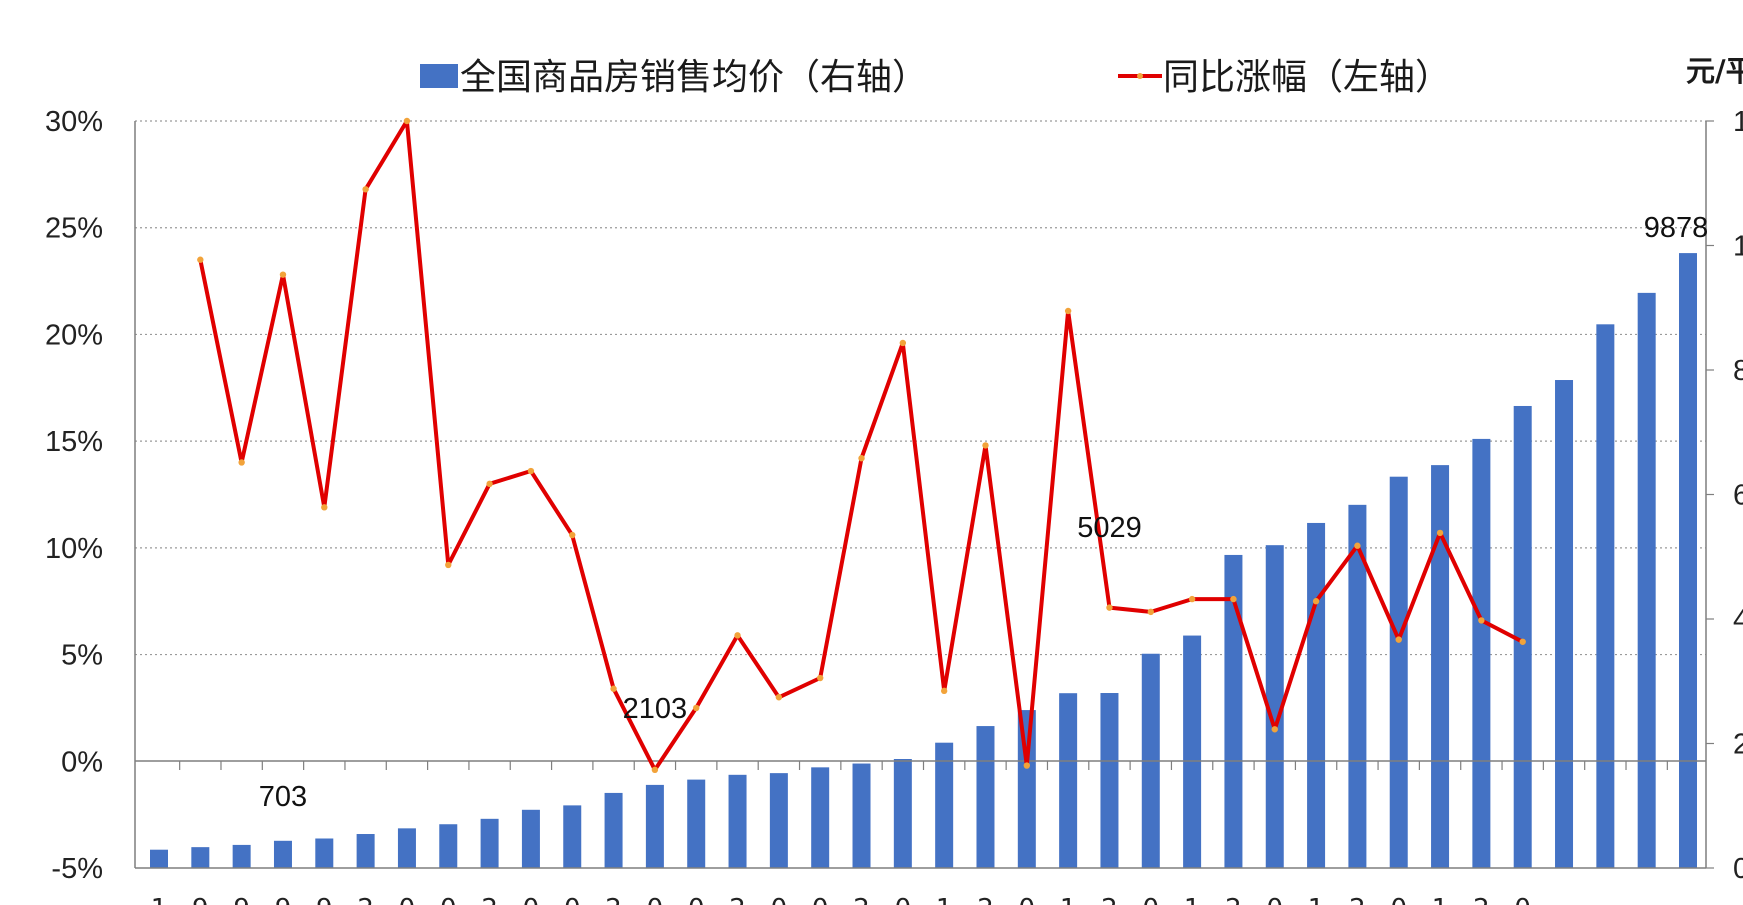  I want to click on legend-bar-label: 全国商品房销售均价（右轴）, so click(694, 77).